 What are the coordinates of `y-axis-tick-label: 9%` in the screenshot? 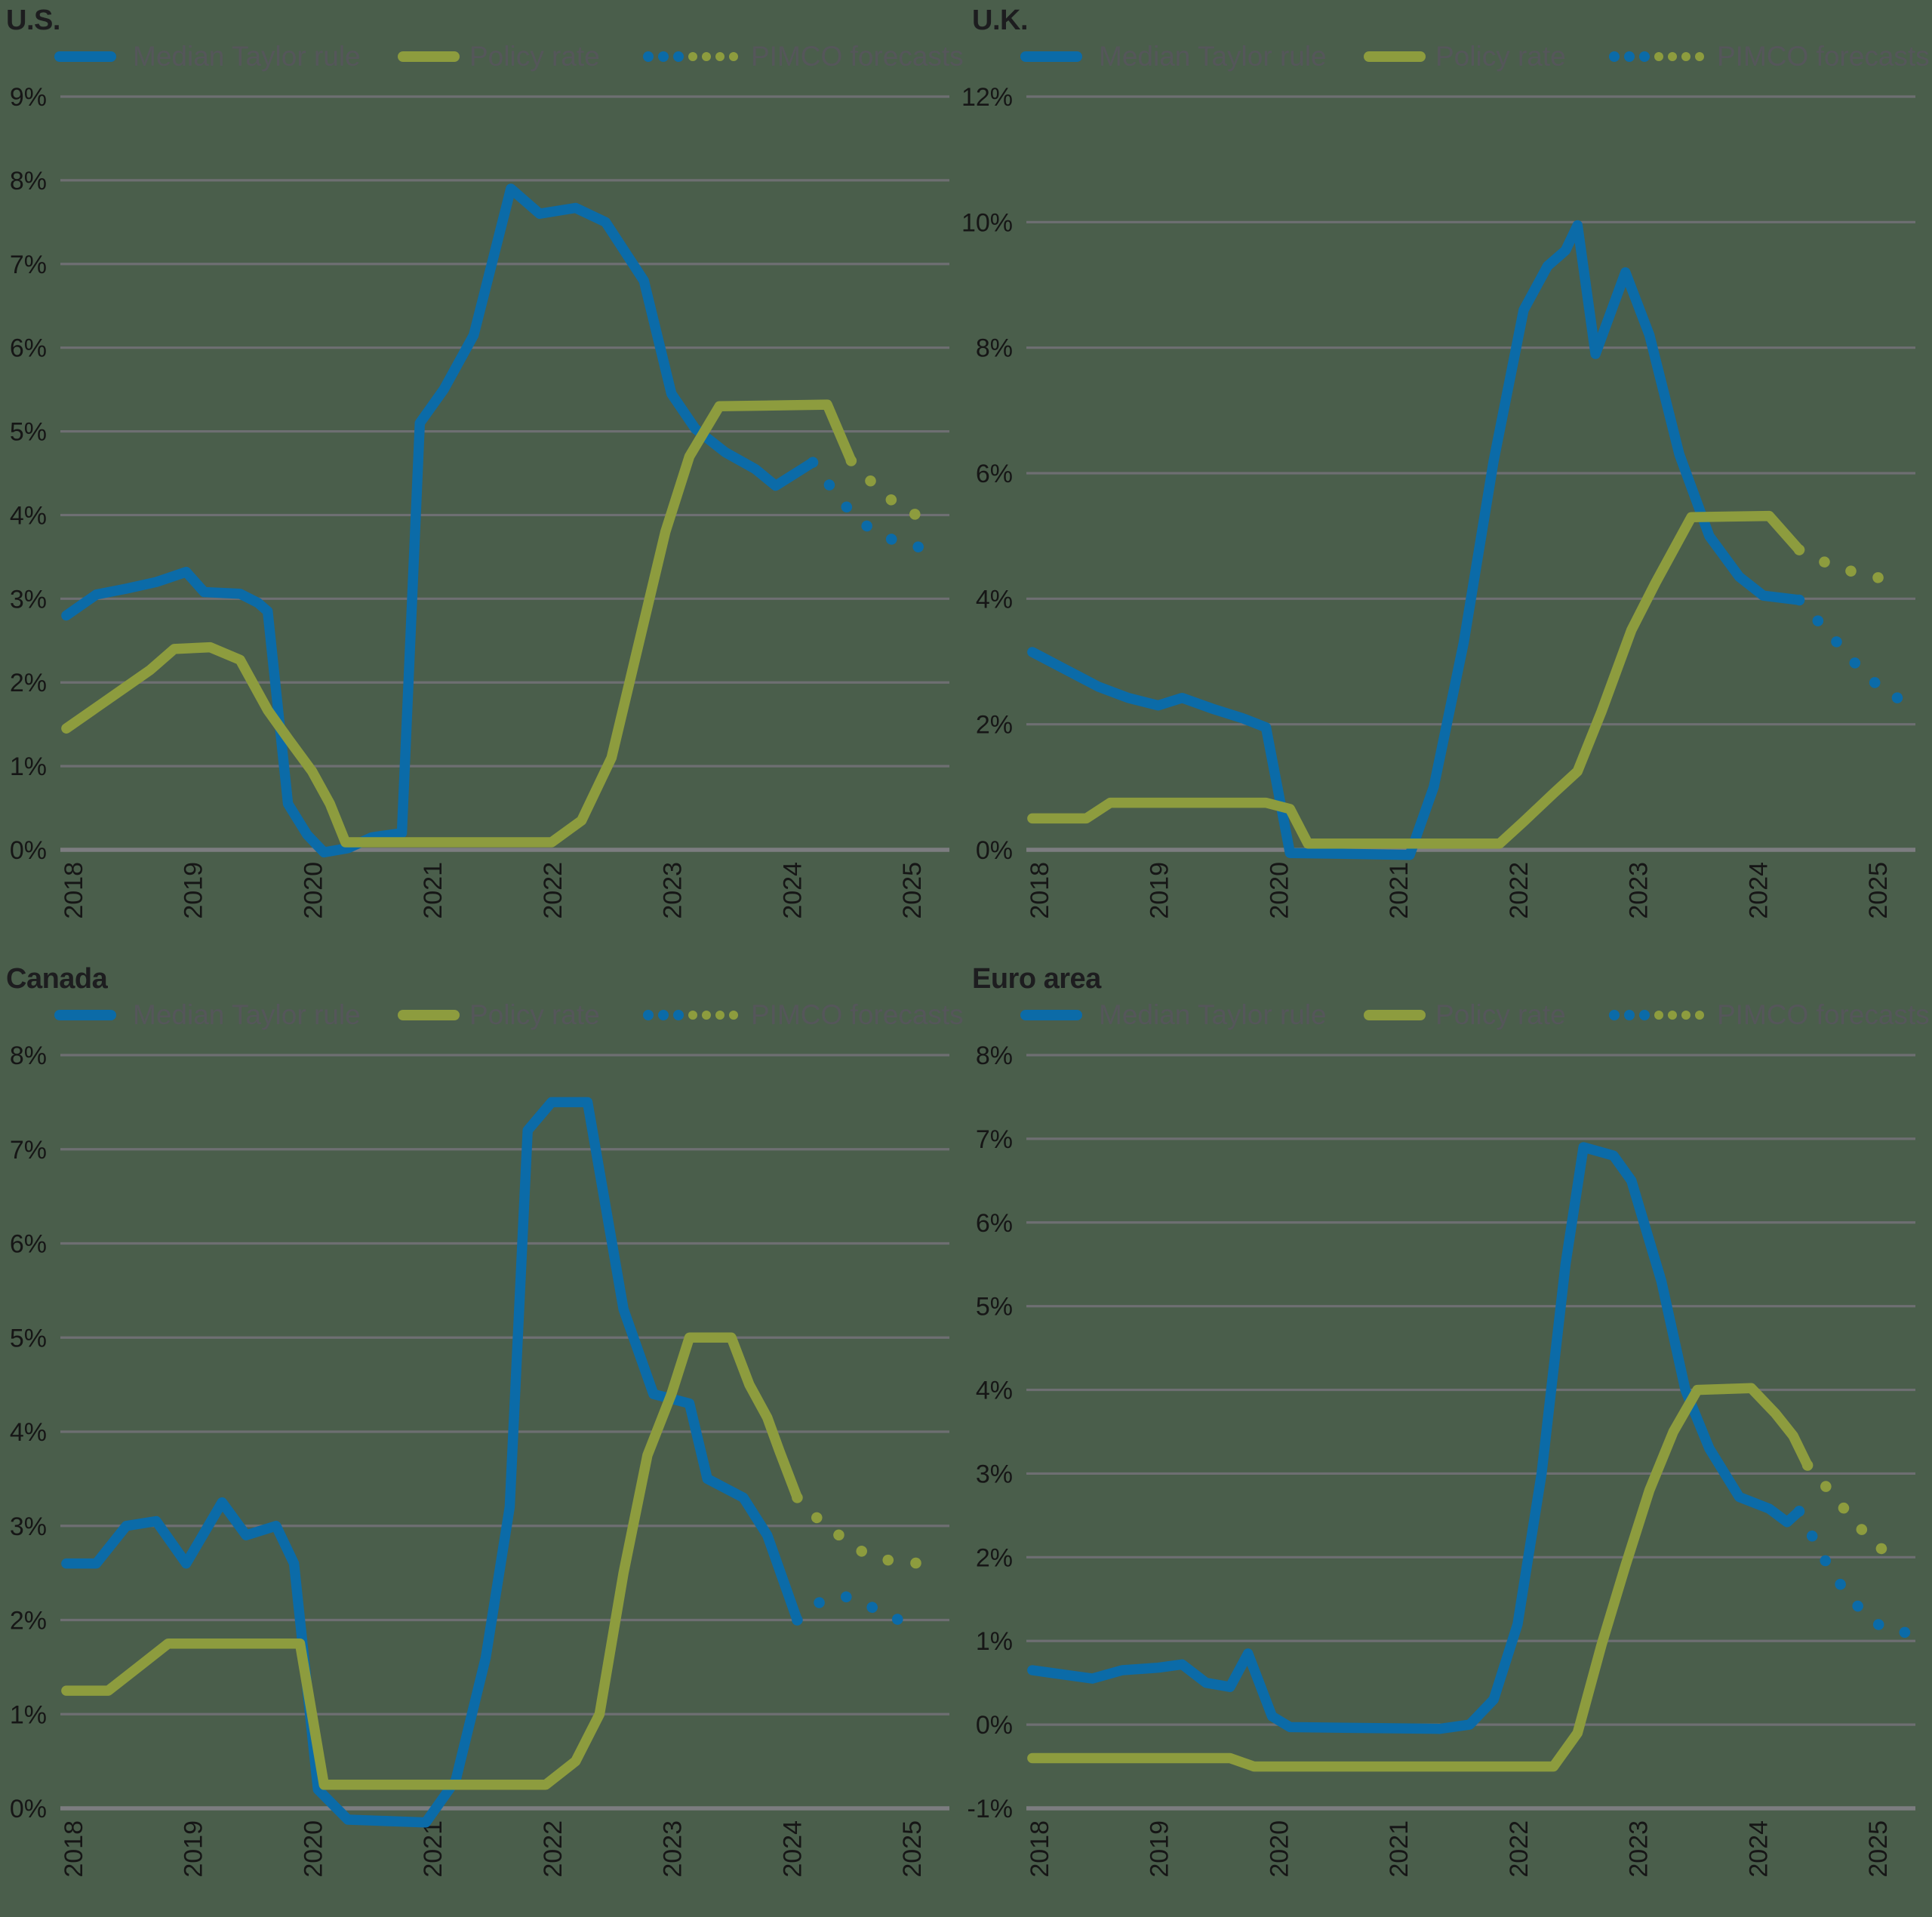 It's located at (28, 98).